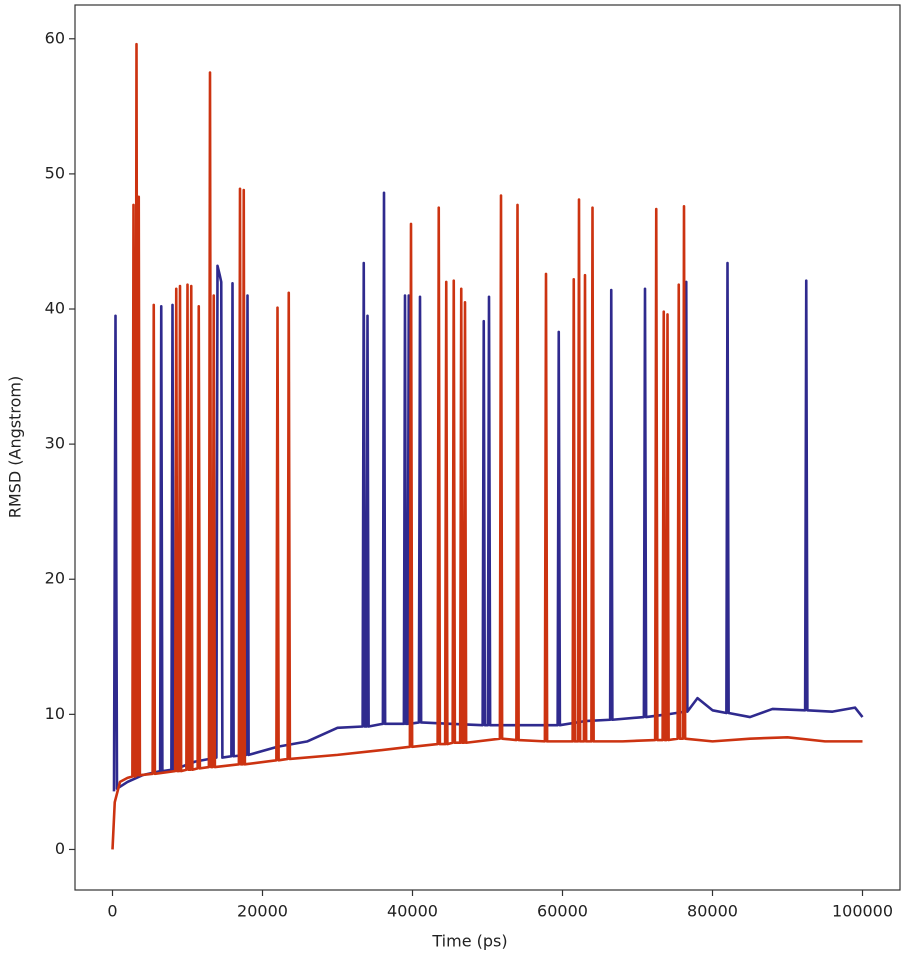  Describe the element at coordinates (862, 911) in the screenshot. I see `x-tick-label: 100000` at that location.